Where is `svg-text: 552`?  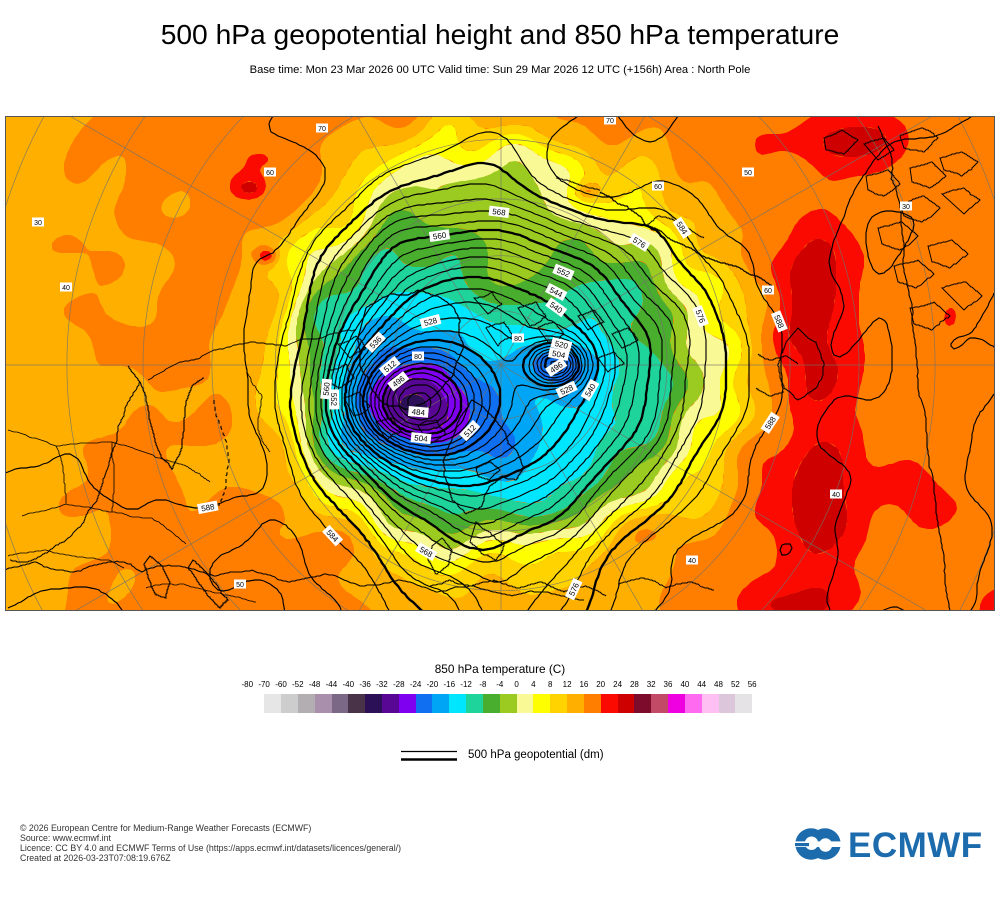
svg-text: 552 is located at coordinates (333, 400).